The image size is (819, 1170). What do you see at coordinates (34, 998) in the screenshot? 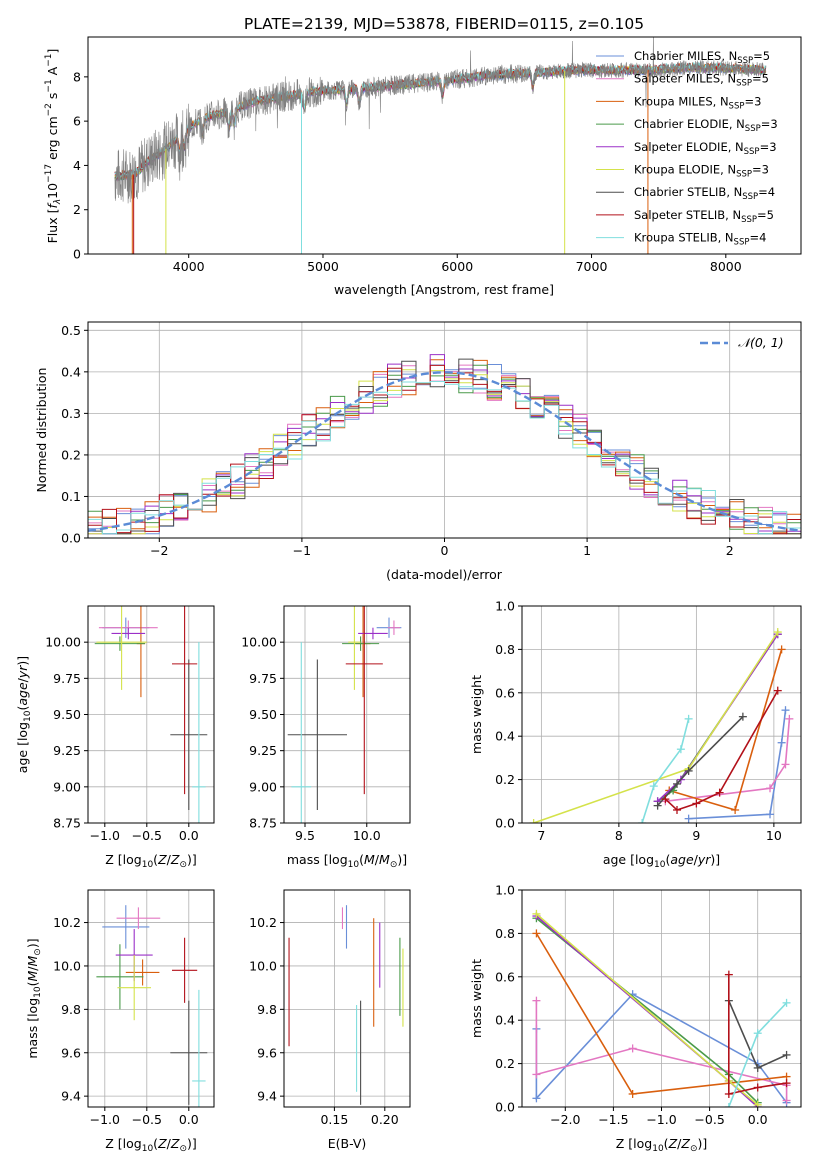
I see `y-axis-label: mass [log10(M/M⊙)]` at bounding box center [34, 998].